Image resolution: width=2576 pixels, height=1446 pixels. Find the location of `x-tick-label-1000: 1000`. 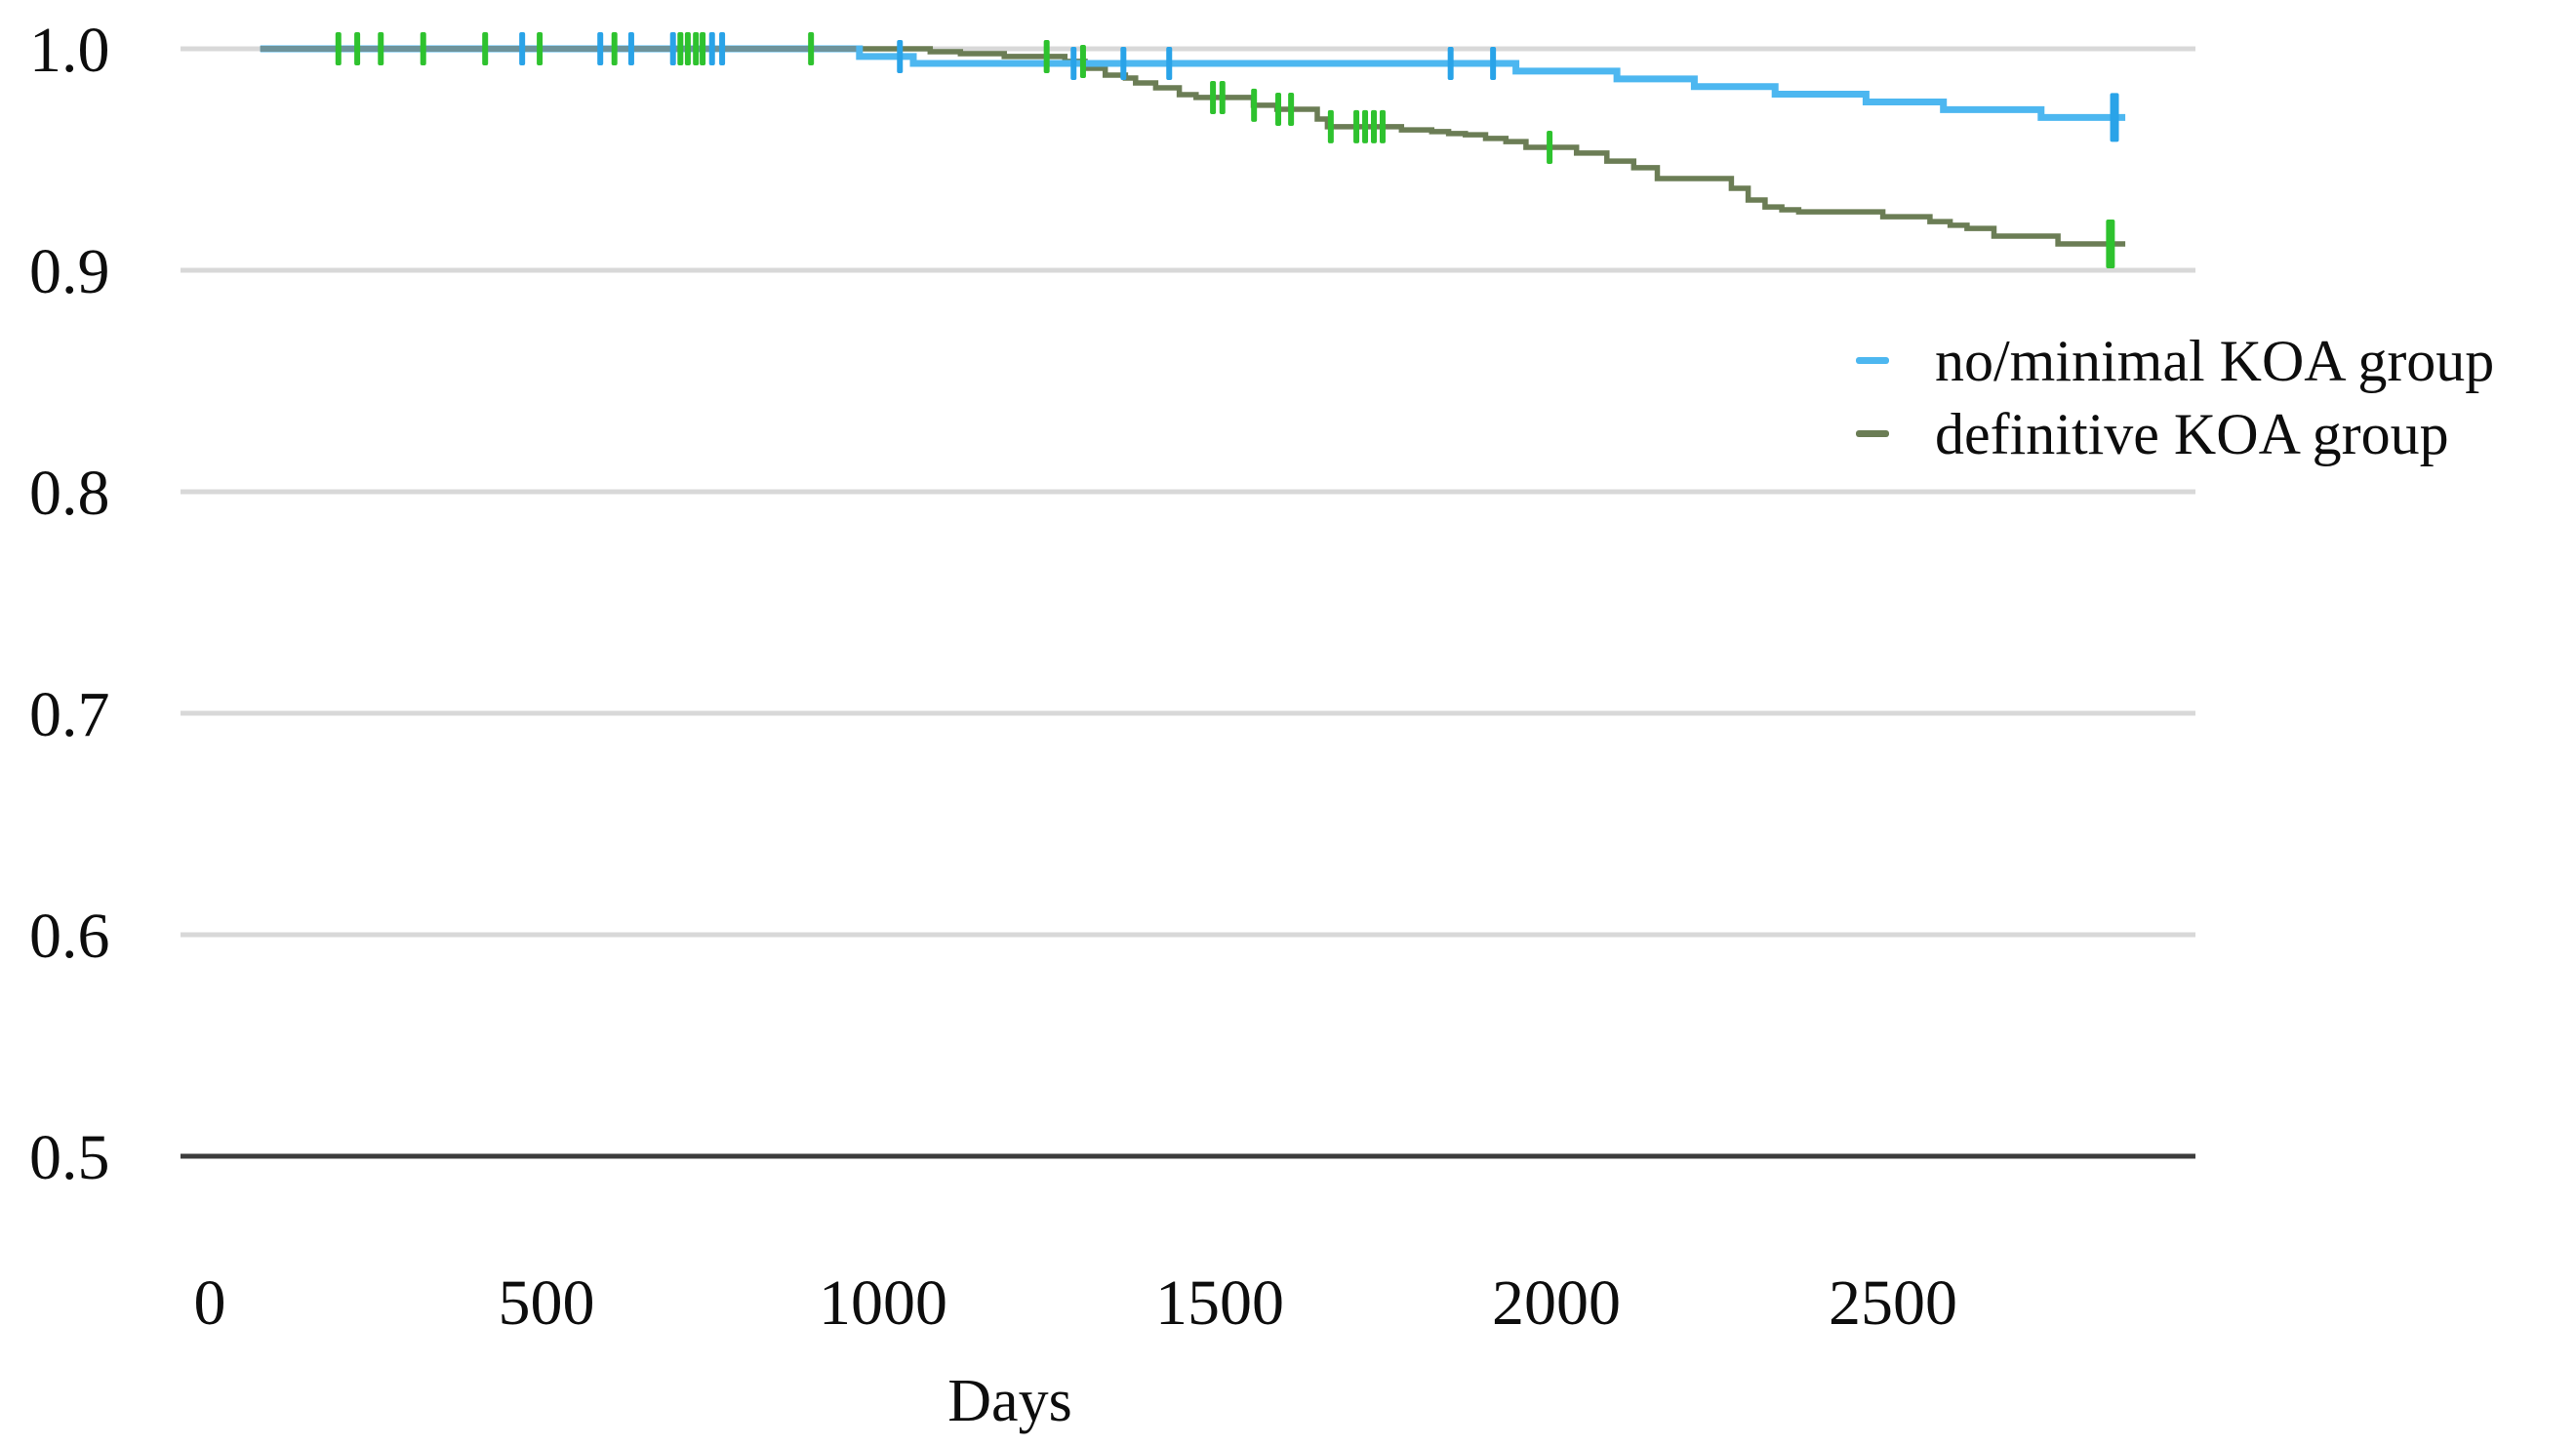

x-tick-label-1000: 1000 is located at coordinates (883, 1303).